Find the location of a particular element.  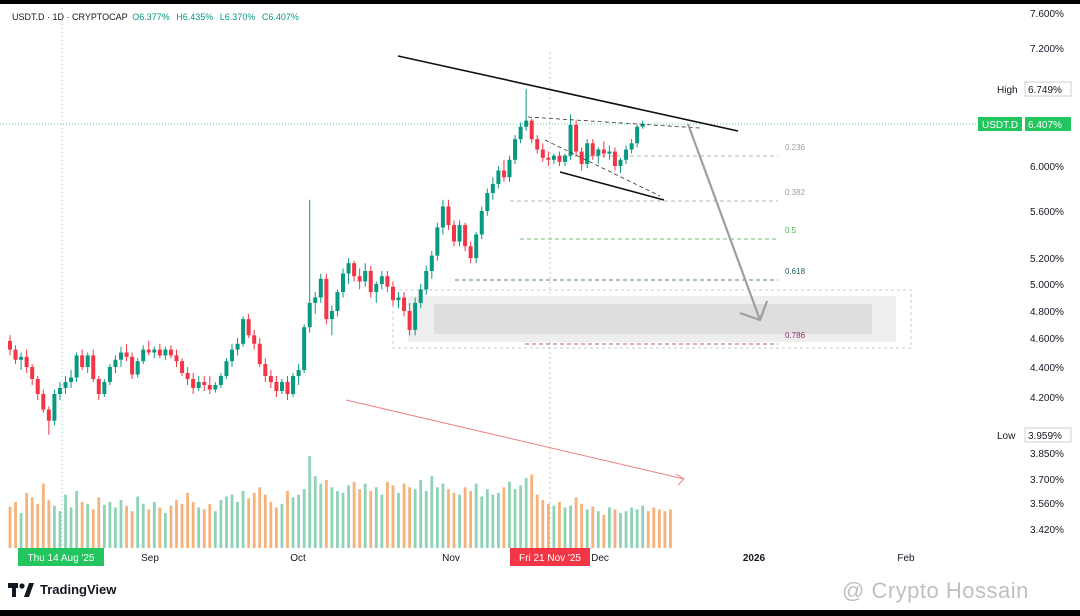

close-value: C6.407% is located at coordinates (280, 17).